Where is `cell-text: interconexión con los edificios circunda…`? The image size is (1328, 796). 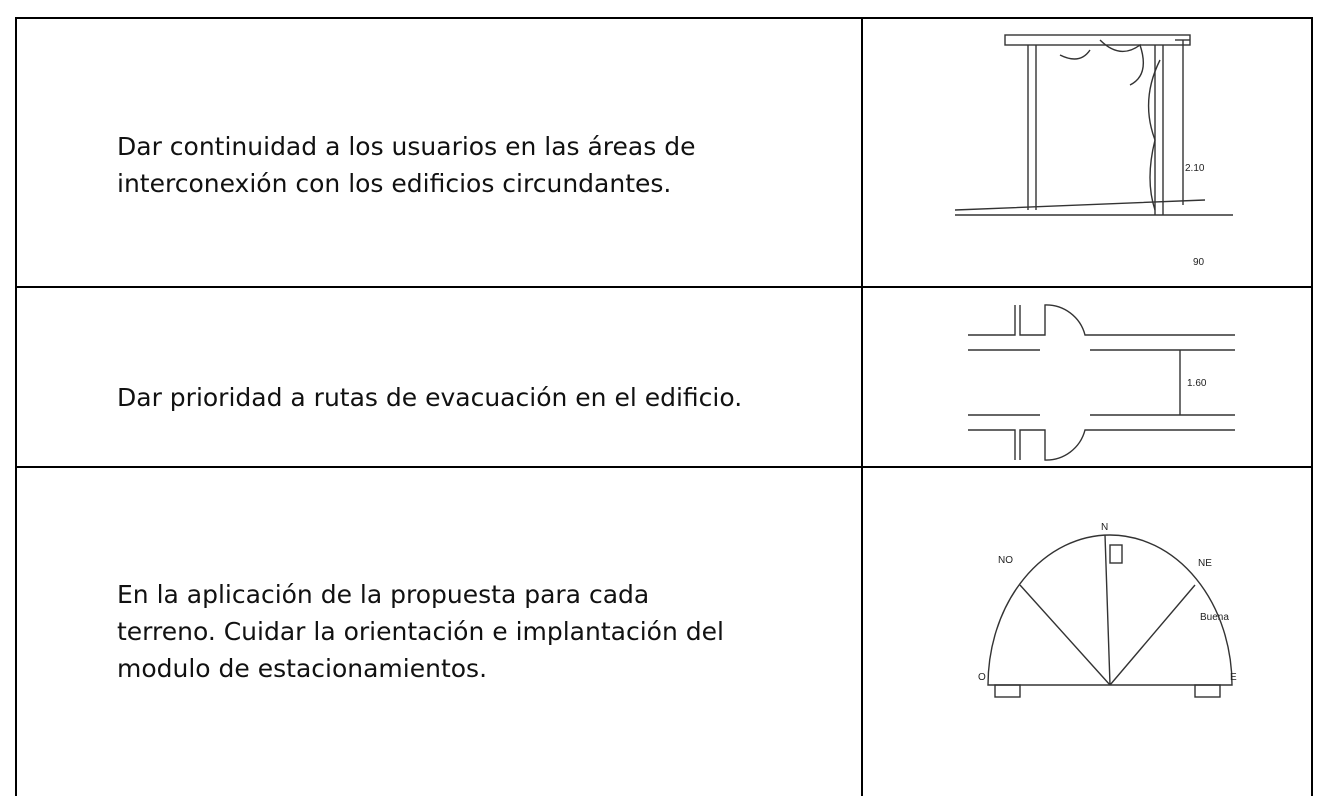
cell-text: interconexión con los edificios circunda… is located at coordinates (394, 183).